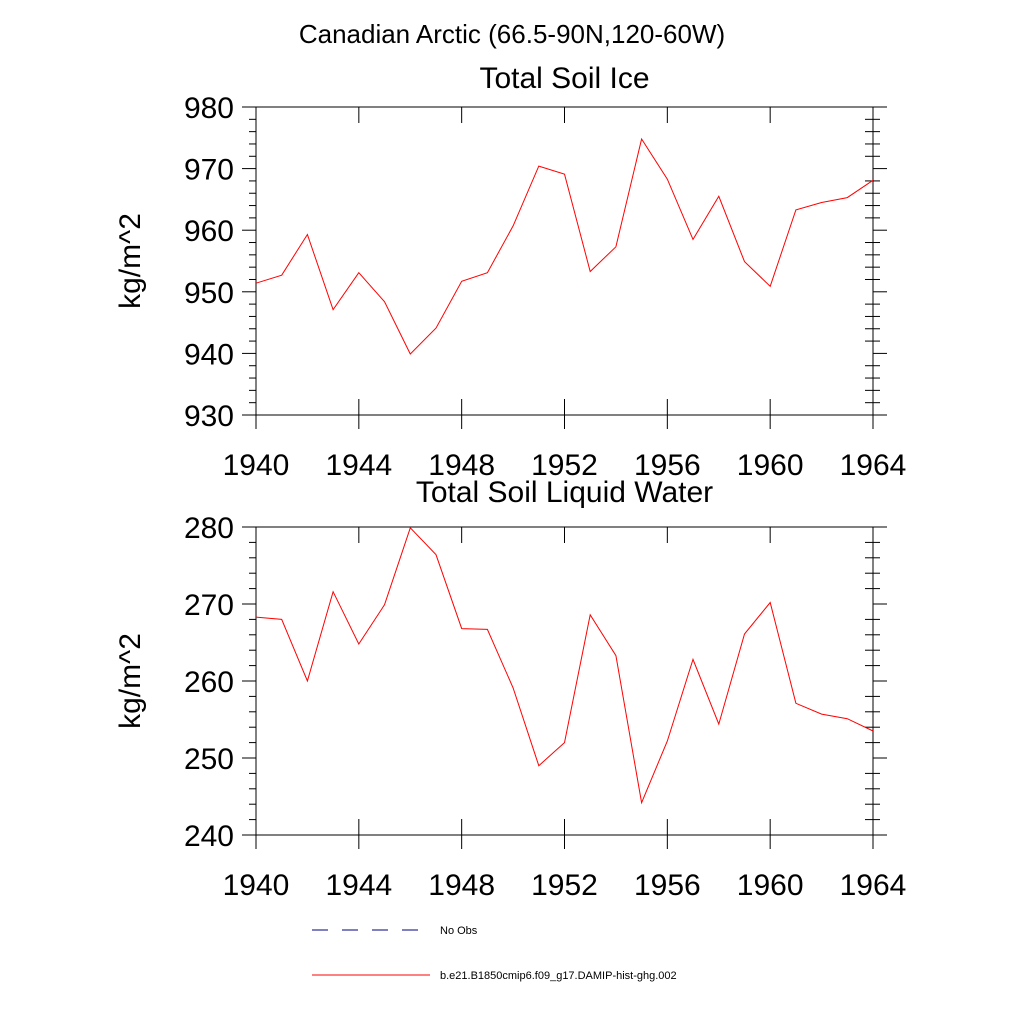 The image size is (1024, 1024). I want to click on y-tick-label: 240, so click(209, 836).